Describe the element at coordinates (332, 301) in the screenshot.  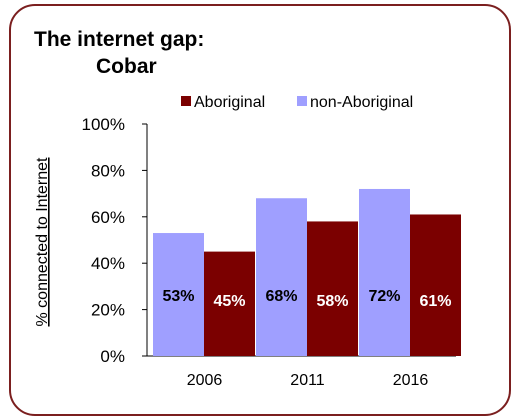
I see `data-label-aboriginal-2011: 58%` at that location.